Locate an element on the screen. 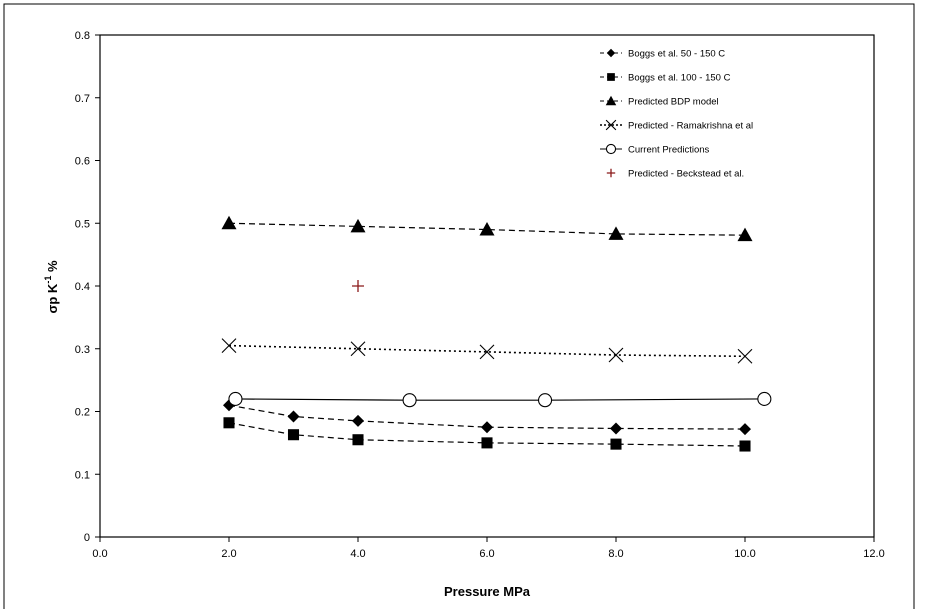 The height and width of the screenshot is (614, 925). x-tick-label: 4.0 is located at coordinates (357, 554).